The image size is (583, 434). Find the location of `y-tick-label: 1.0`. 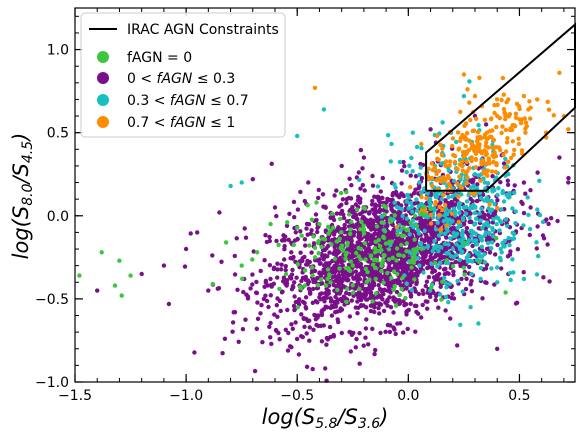

y-tick-label: 1.0 is located at coordinates (58, 51).